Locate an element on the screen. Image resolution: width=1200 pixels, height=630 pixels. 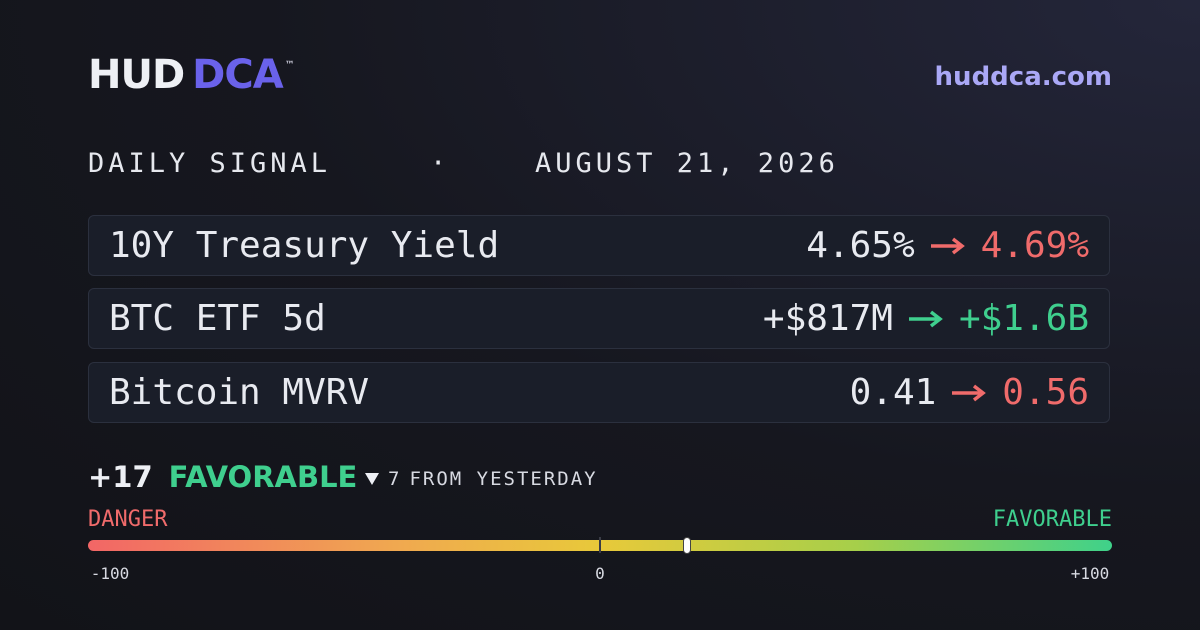
tick-label: 0 is located at coordinates (600, 573).